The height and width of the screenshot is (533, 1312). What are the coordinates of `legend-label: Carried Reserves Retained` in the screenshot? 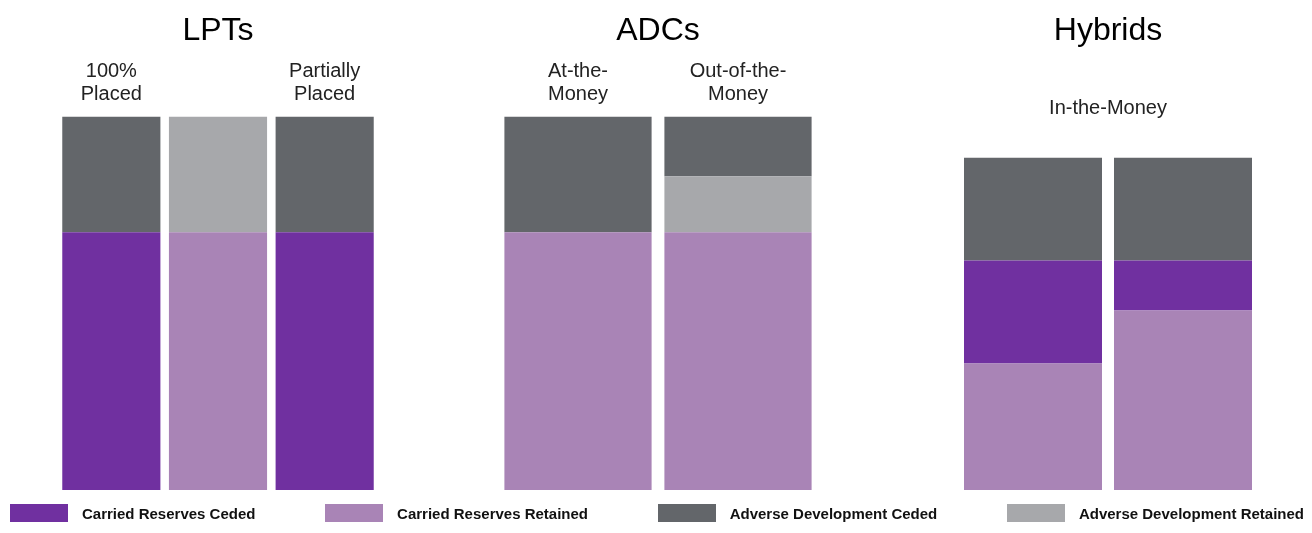 It's located at (493, 513).